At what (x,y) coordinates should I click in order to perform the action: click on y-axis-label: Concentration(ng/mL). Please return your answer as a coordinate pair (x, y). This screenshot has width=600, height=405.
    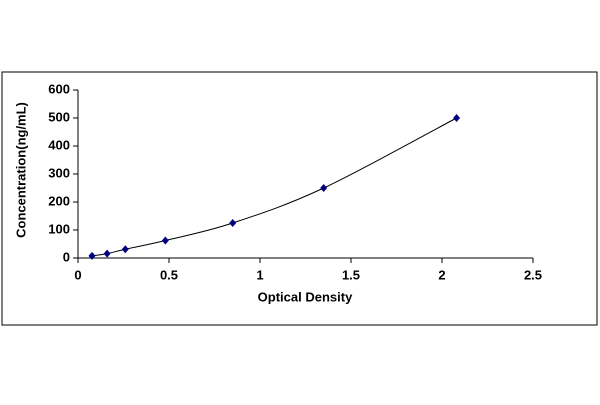
    Looking at the image, I should click on (20, 170).